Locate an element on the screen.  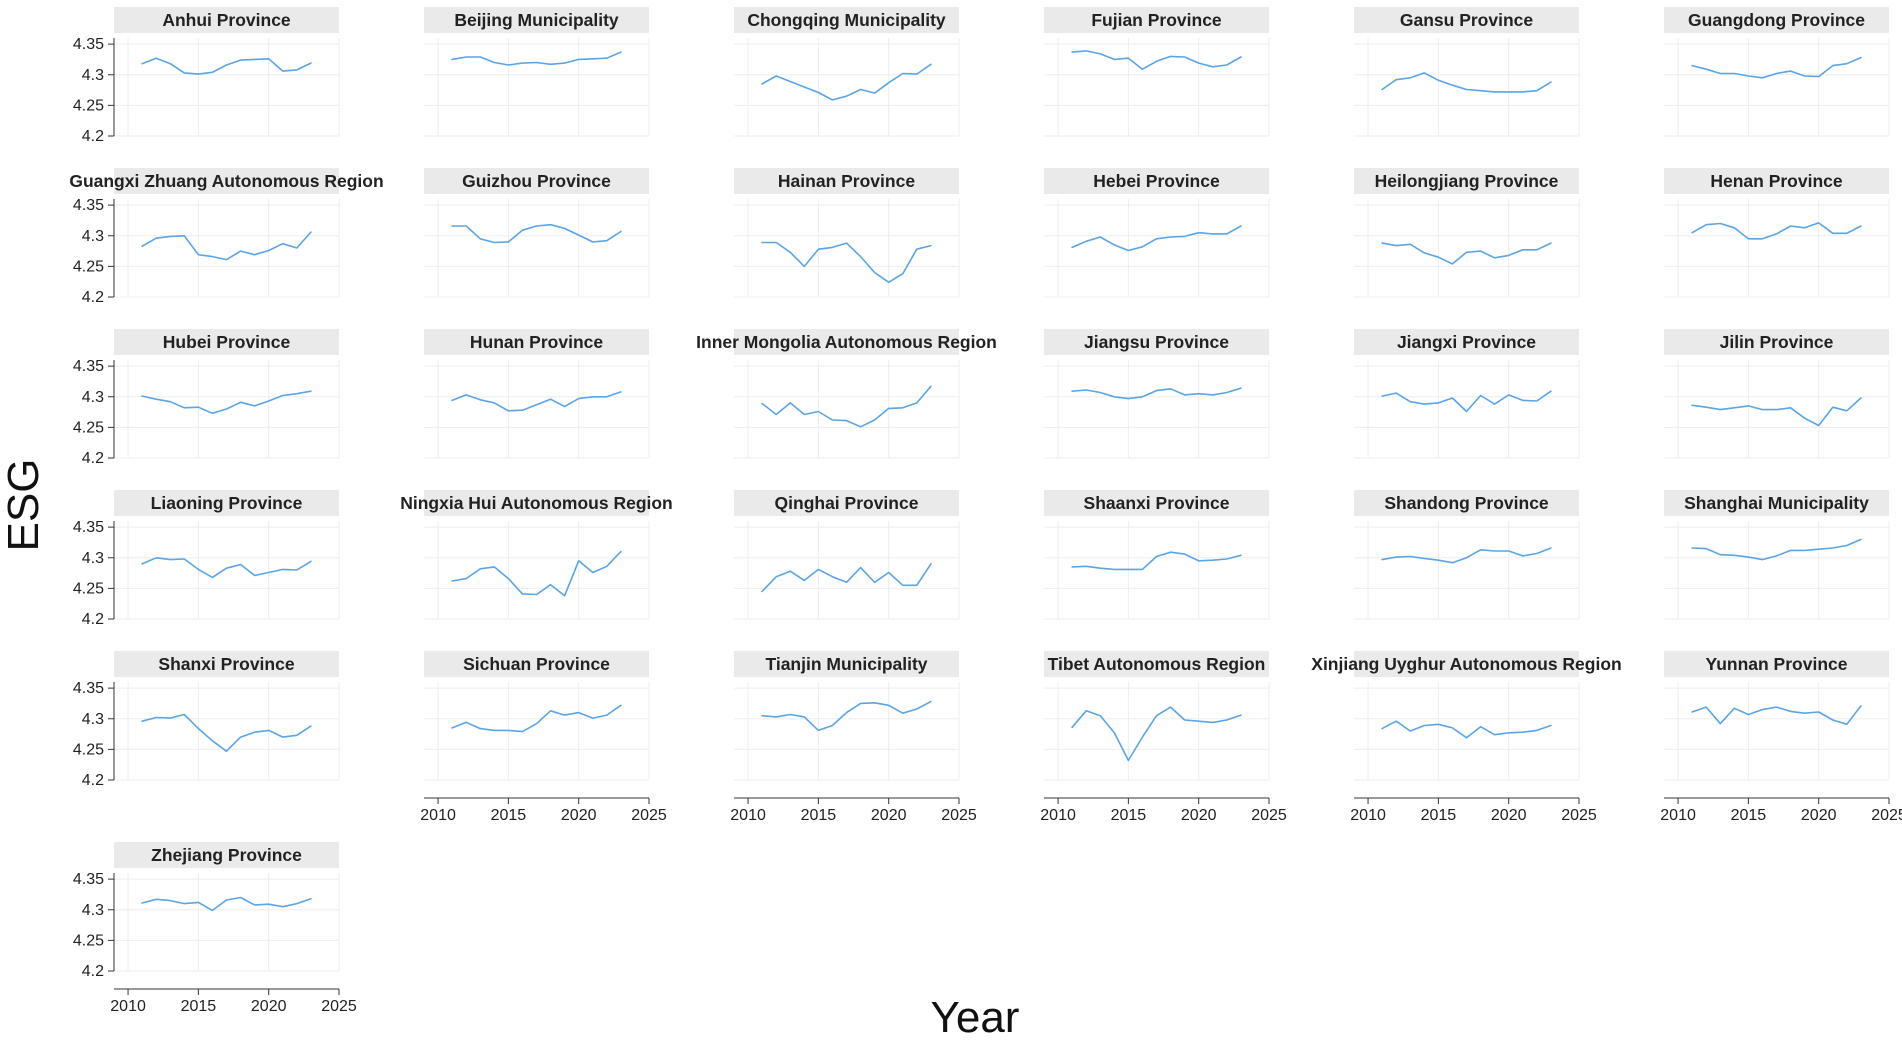
panel-title: Shanghai Municipality is located at coordinates (1776, 503).